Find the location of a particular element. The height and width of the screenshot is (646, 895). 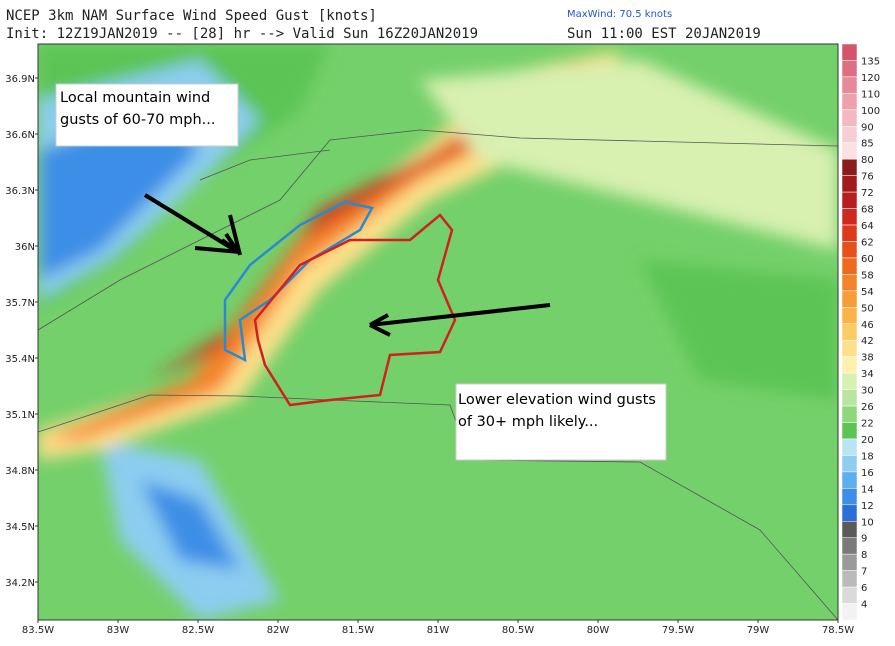

colorbar-label: 60 is located at coordinates (867, 259).